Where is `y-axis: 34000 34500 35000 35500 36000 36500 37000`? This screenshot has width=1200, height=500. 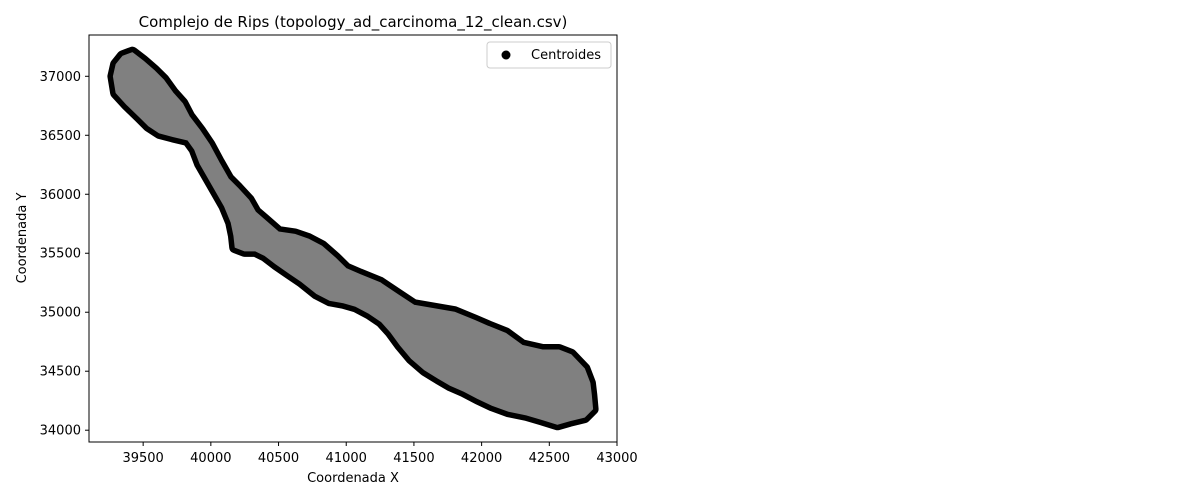 y-axis: 34000 34500 35000 35500 36000 36500 37000 is located at coordinates (64, 254).